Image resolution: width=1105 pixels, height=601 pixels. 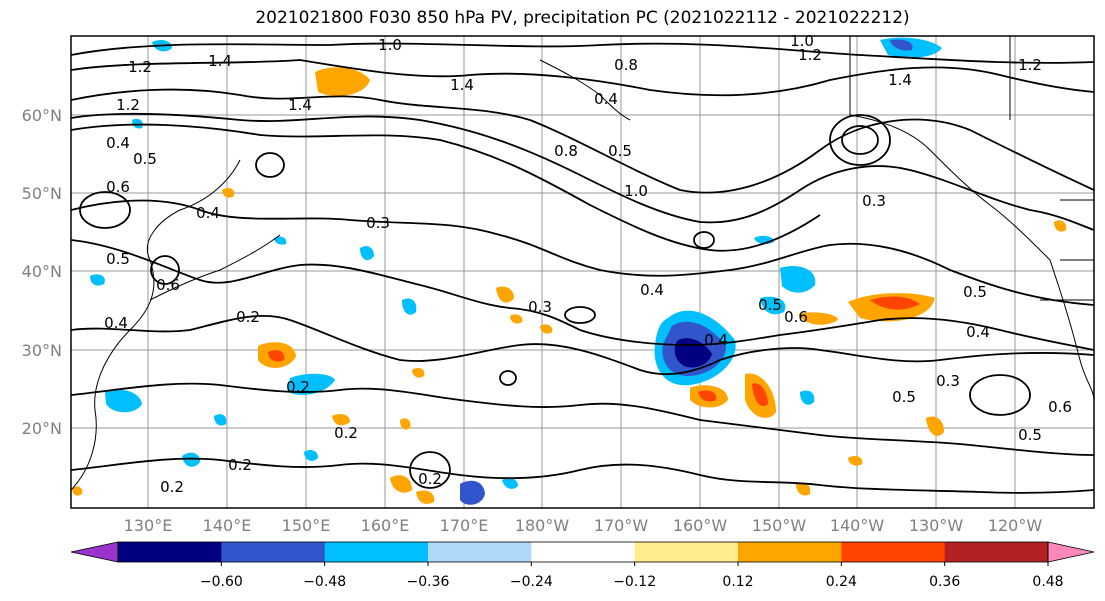 What do you see at coordinates (857, 525) in the screenshot?
I see `lon-tick-label: 140°W` at bounding box center [857, 525].